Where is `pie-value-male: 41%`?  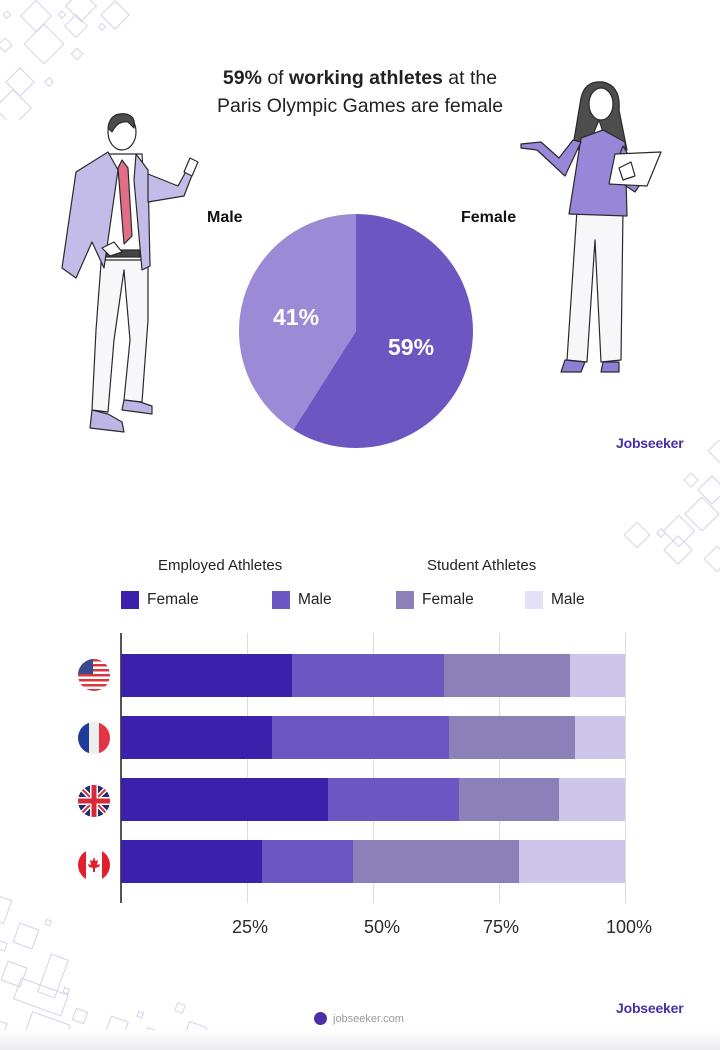 pie-value-male: 41% is located at coordinates (296, 317).